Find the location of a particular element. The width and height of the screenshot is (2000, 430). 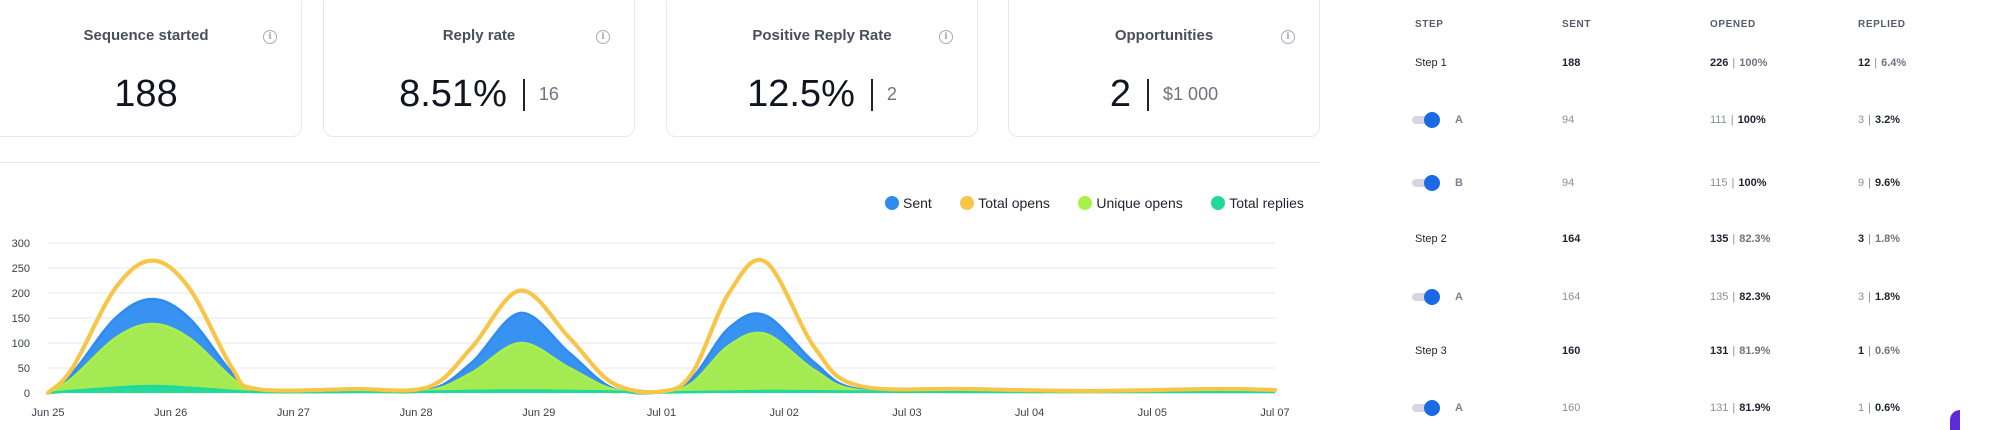

sent-value: 94 is located at coordinates (1568, 183).